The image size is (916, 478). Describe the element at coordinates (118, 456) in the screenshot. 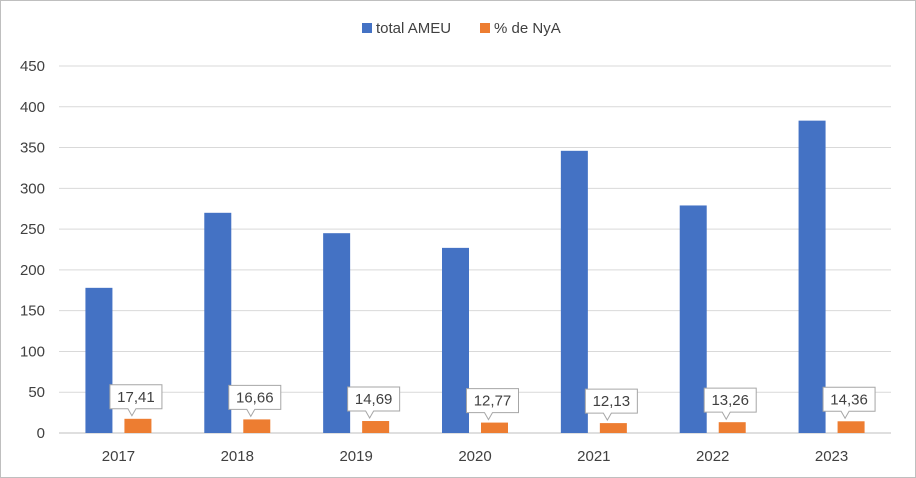

I see `x-tick-label: 2017` at that location.